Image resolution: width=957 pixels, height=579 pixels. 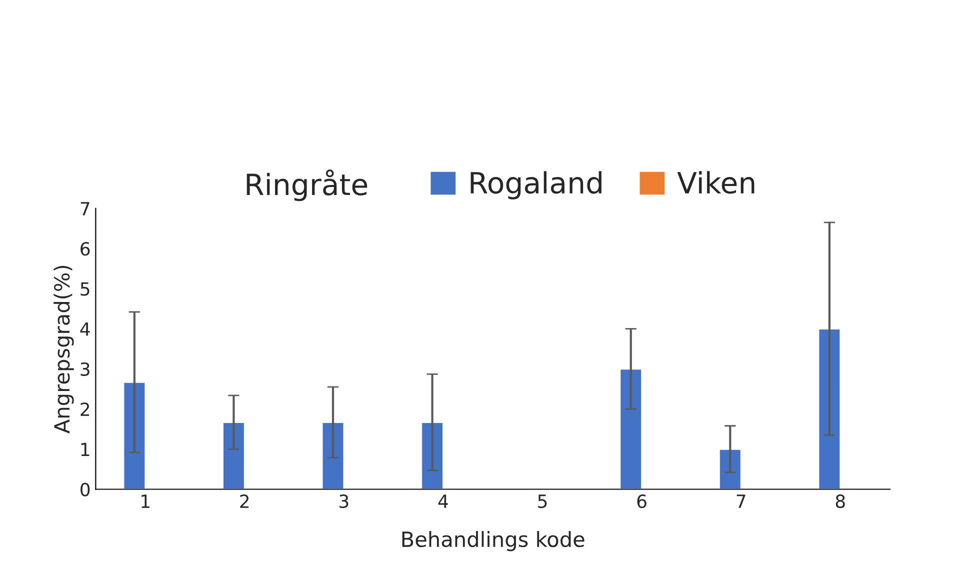 What do you see at coordinates (85, 249) in the screenshot?
I see `y-tick-label: 6` at bounding box center [85, 249].